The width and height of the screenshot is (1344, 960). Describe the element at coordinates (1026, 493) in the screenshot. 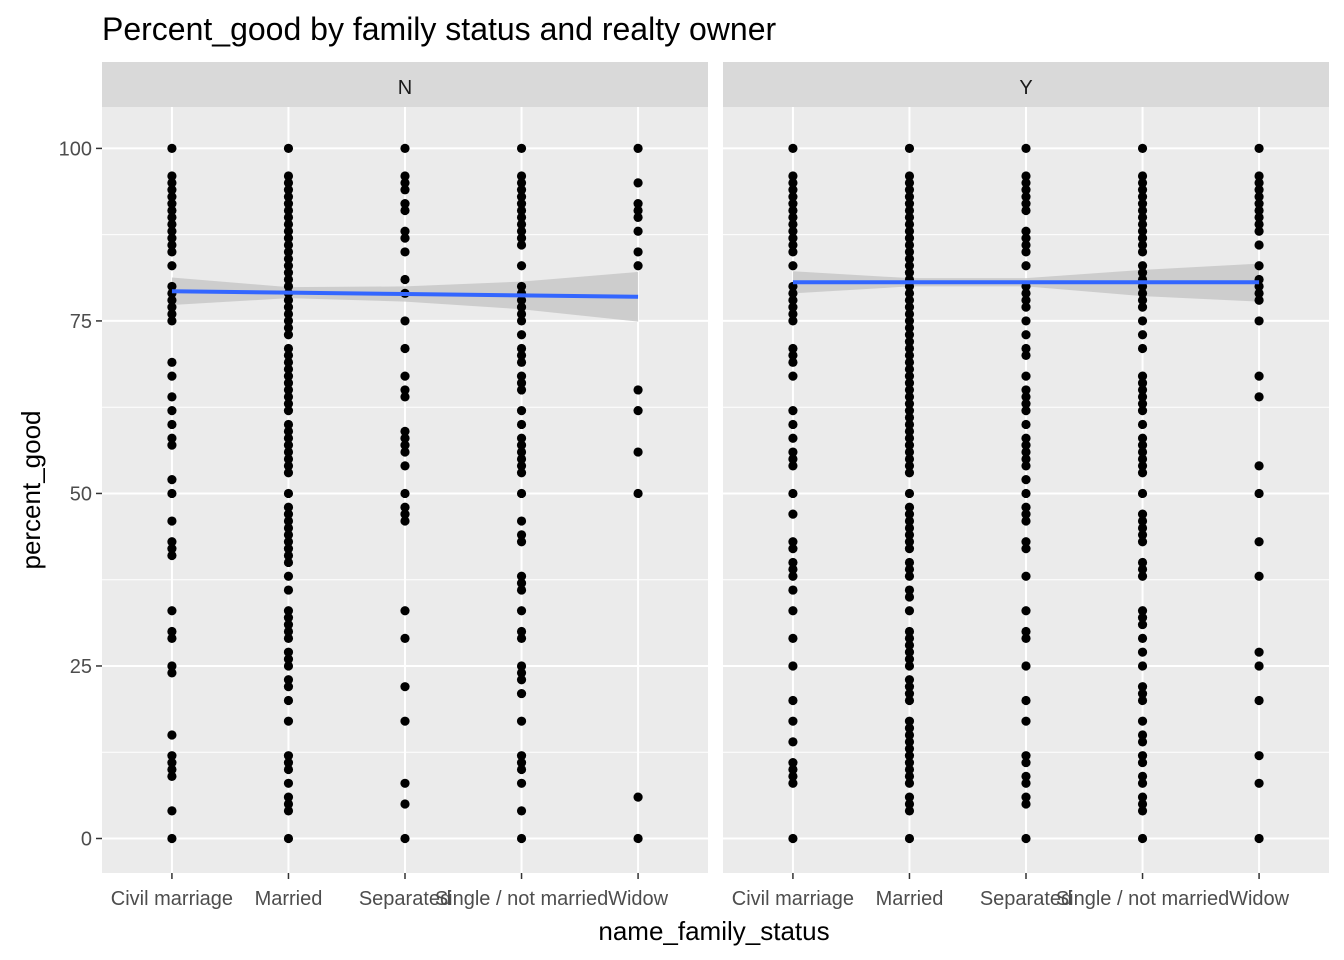

I see `point-group-separated` at that location.